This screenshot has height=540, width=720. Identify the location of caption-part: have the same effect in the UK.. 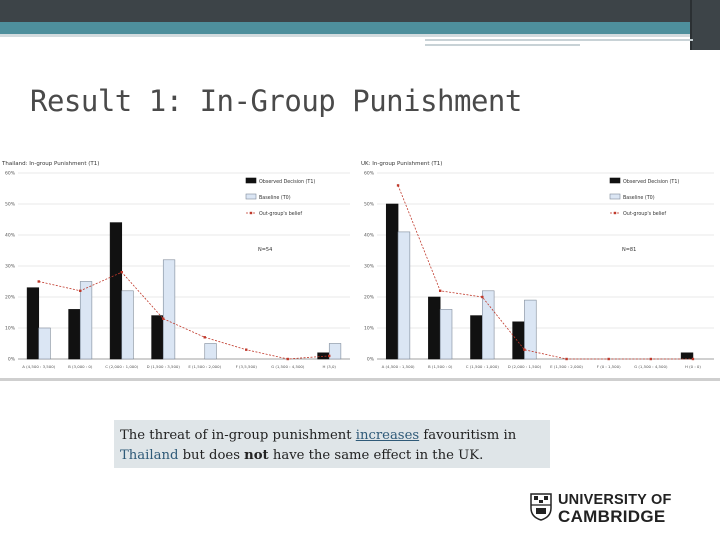
(376, 455).